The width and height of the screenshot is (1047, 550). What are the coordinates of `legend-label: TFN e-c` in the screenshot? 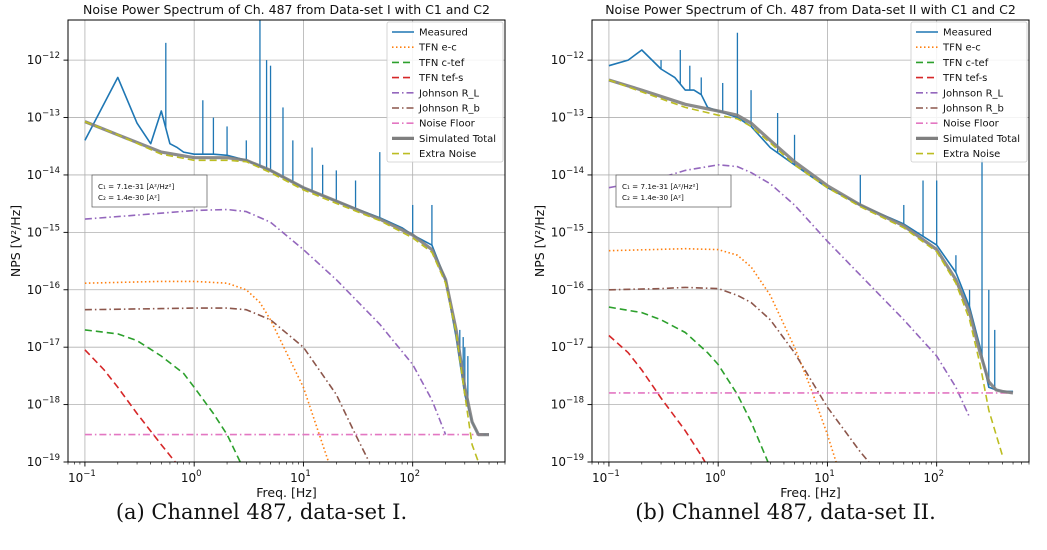 It's located at (961, 48).